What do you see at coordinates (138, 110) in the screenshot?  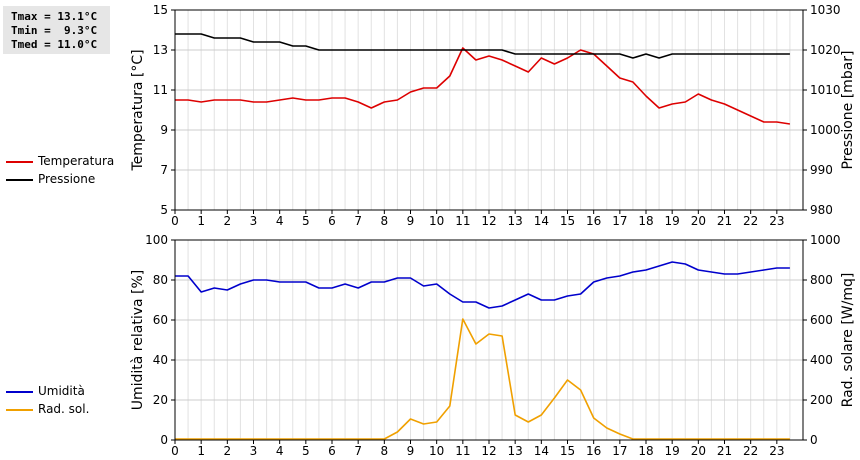 I see `y-axis-label-left: Temperatura [°C]` at bounding box center [138, 110].